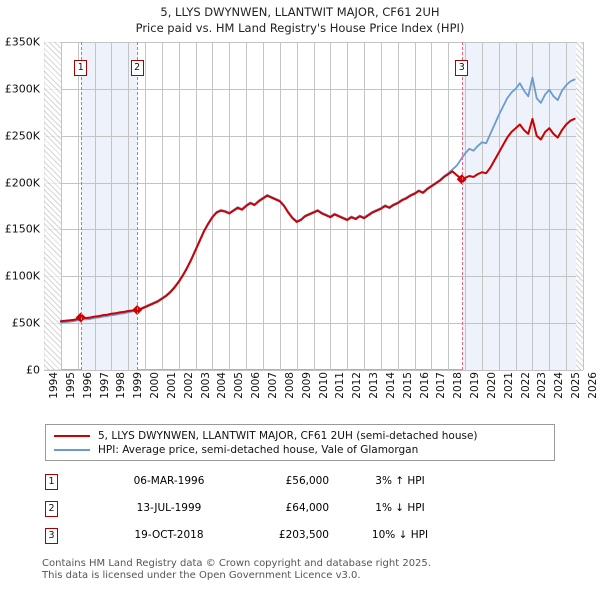 Image resolution: width=600 pixels, height=590 pixels. Describe the element at coordinates (162, 206) in the screenshot. I see `gridline-x-2001` at that location.